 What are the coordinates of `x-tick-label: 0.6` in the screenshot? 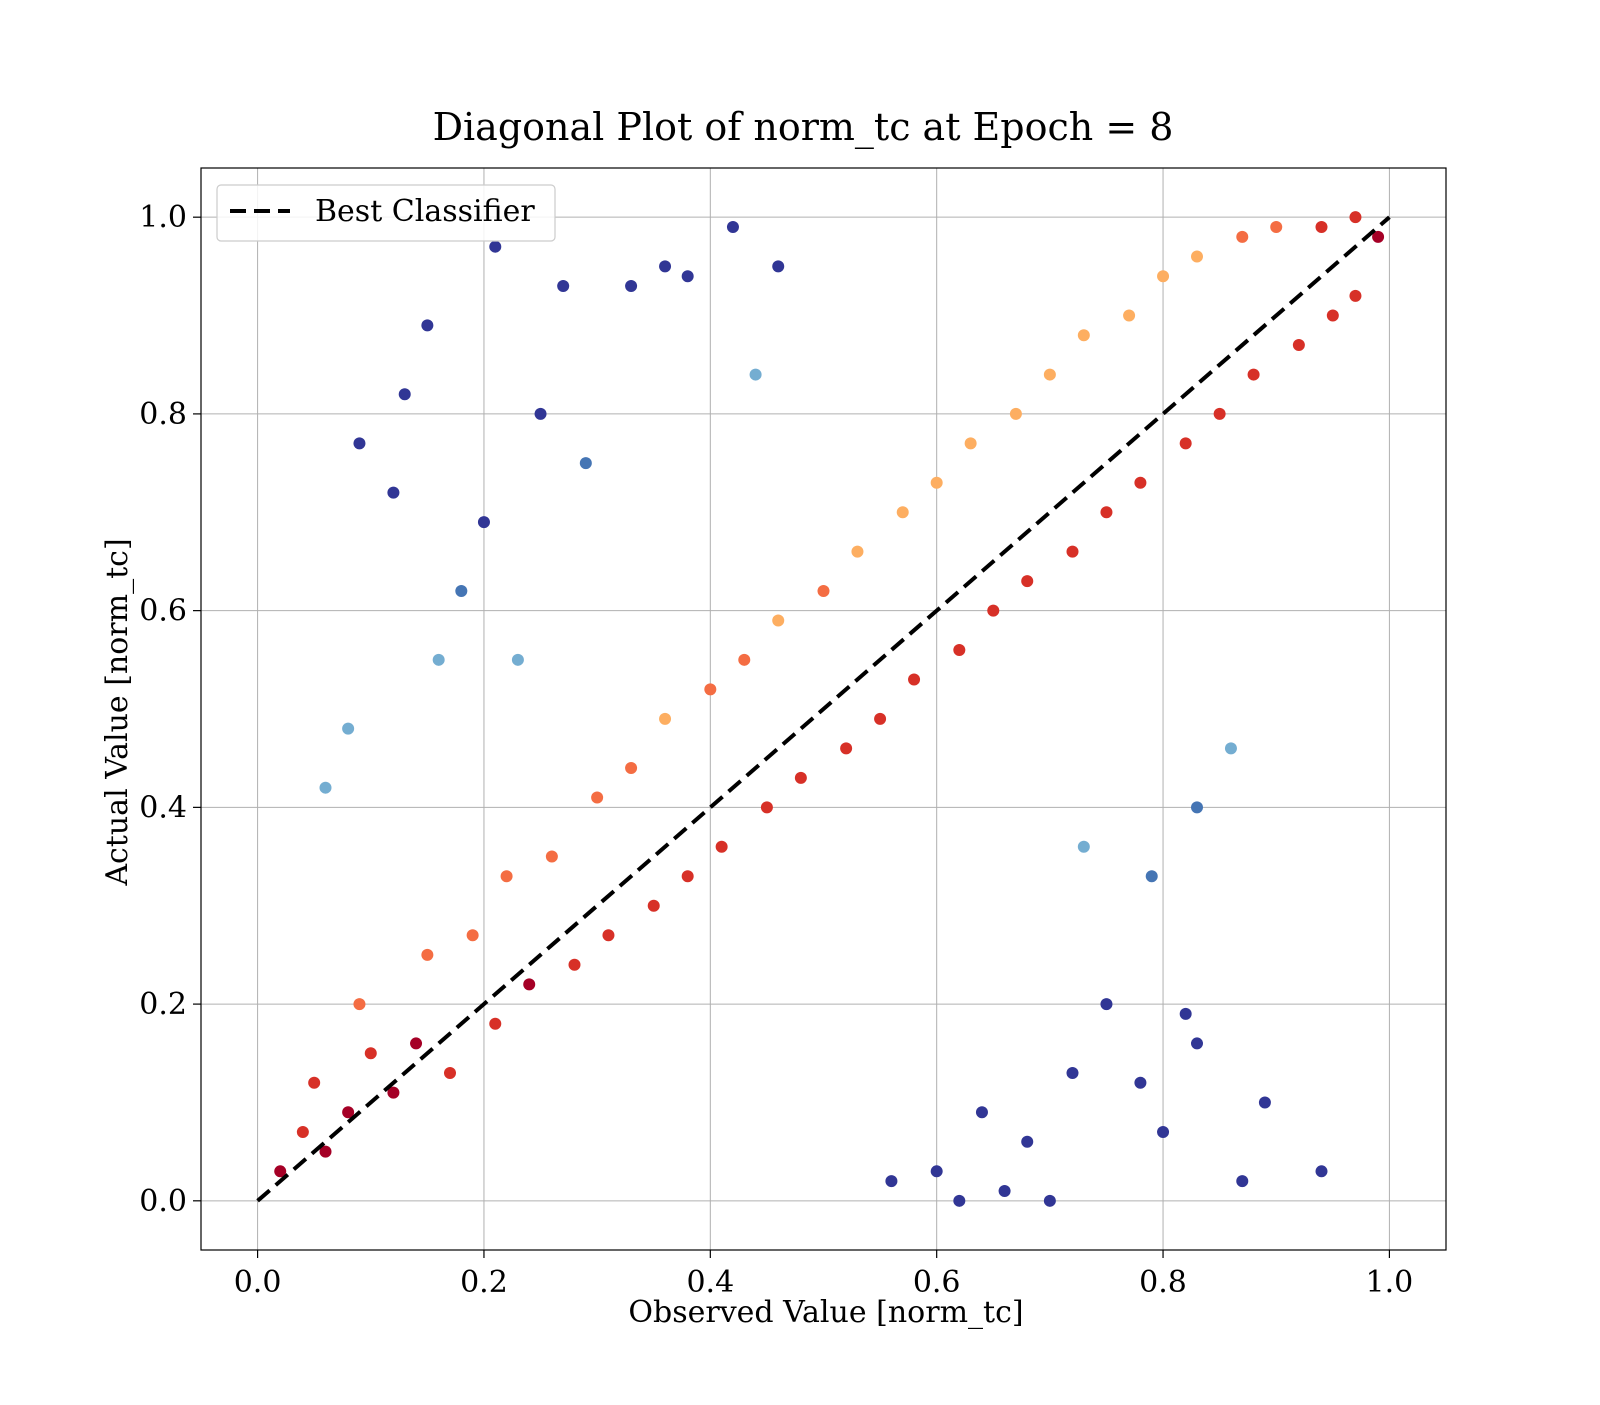 It's located at (937, 1282).